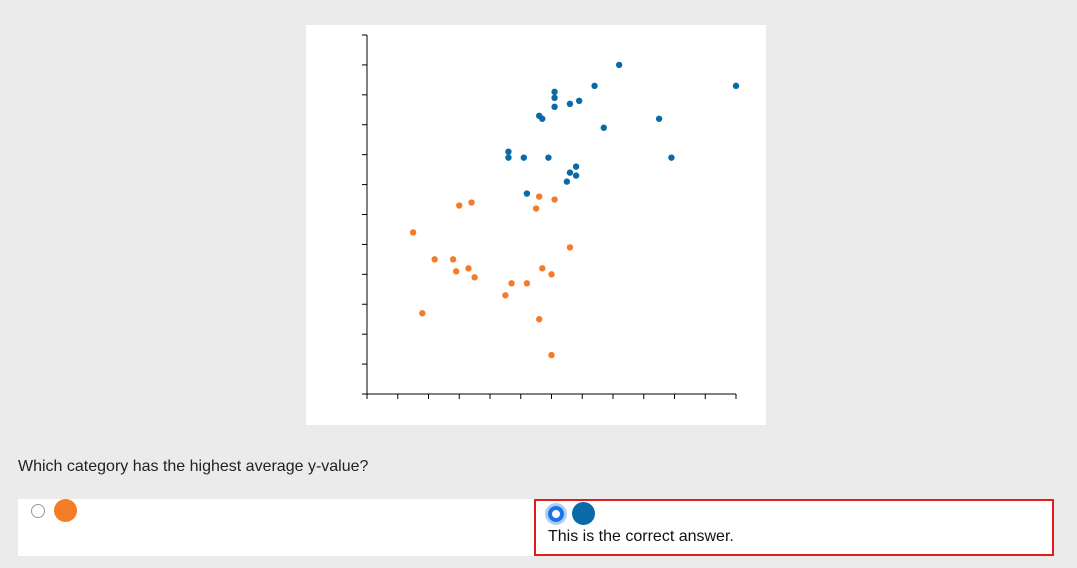 The image size is (1077, 568). What do you see at coordinates (641, 536) in the screenshot?
I see `feedback-text: This is the correct answer.` at bounding box center [641, 536].